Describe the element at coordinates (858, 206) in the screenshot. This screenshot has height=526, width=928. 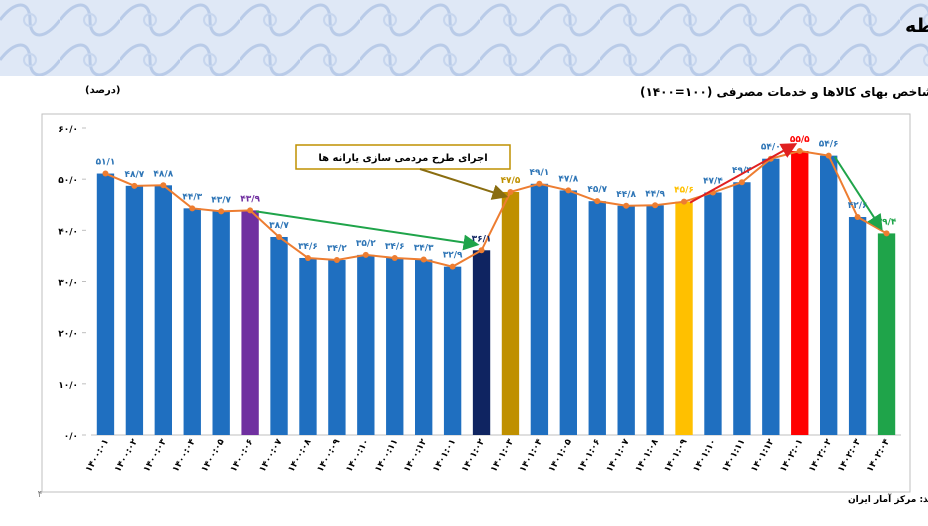
I see `value-label: ۴۲/۶` at that location.